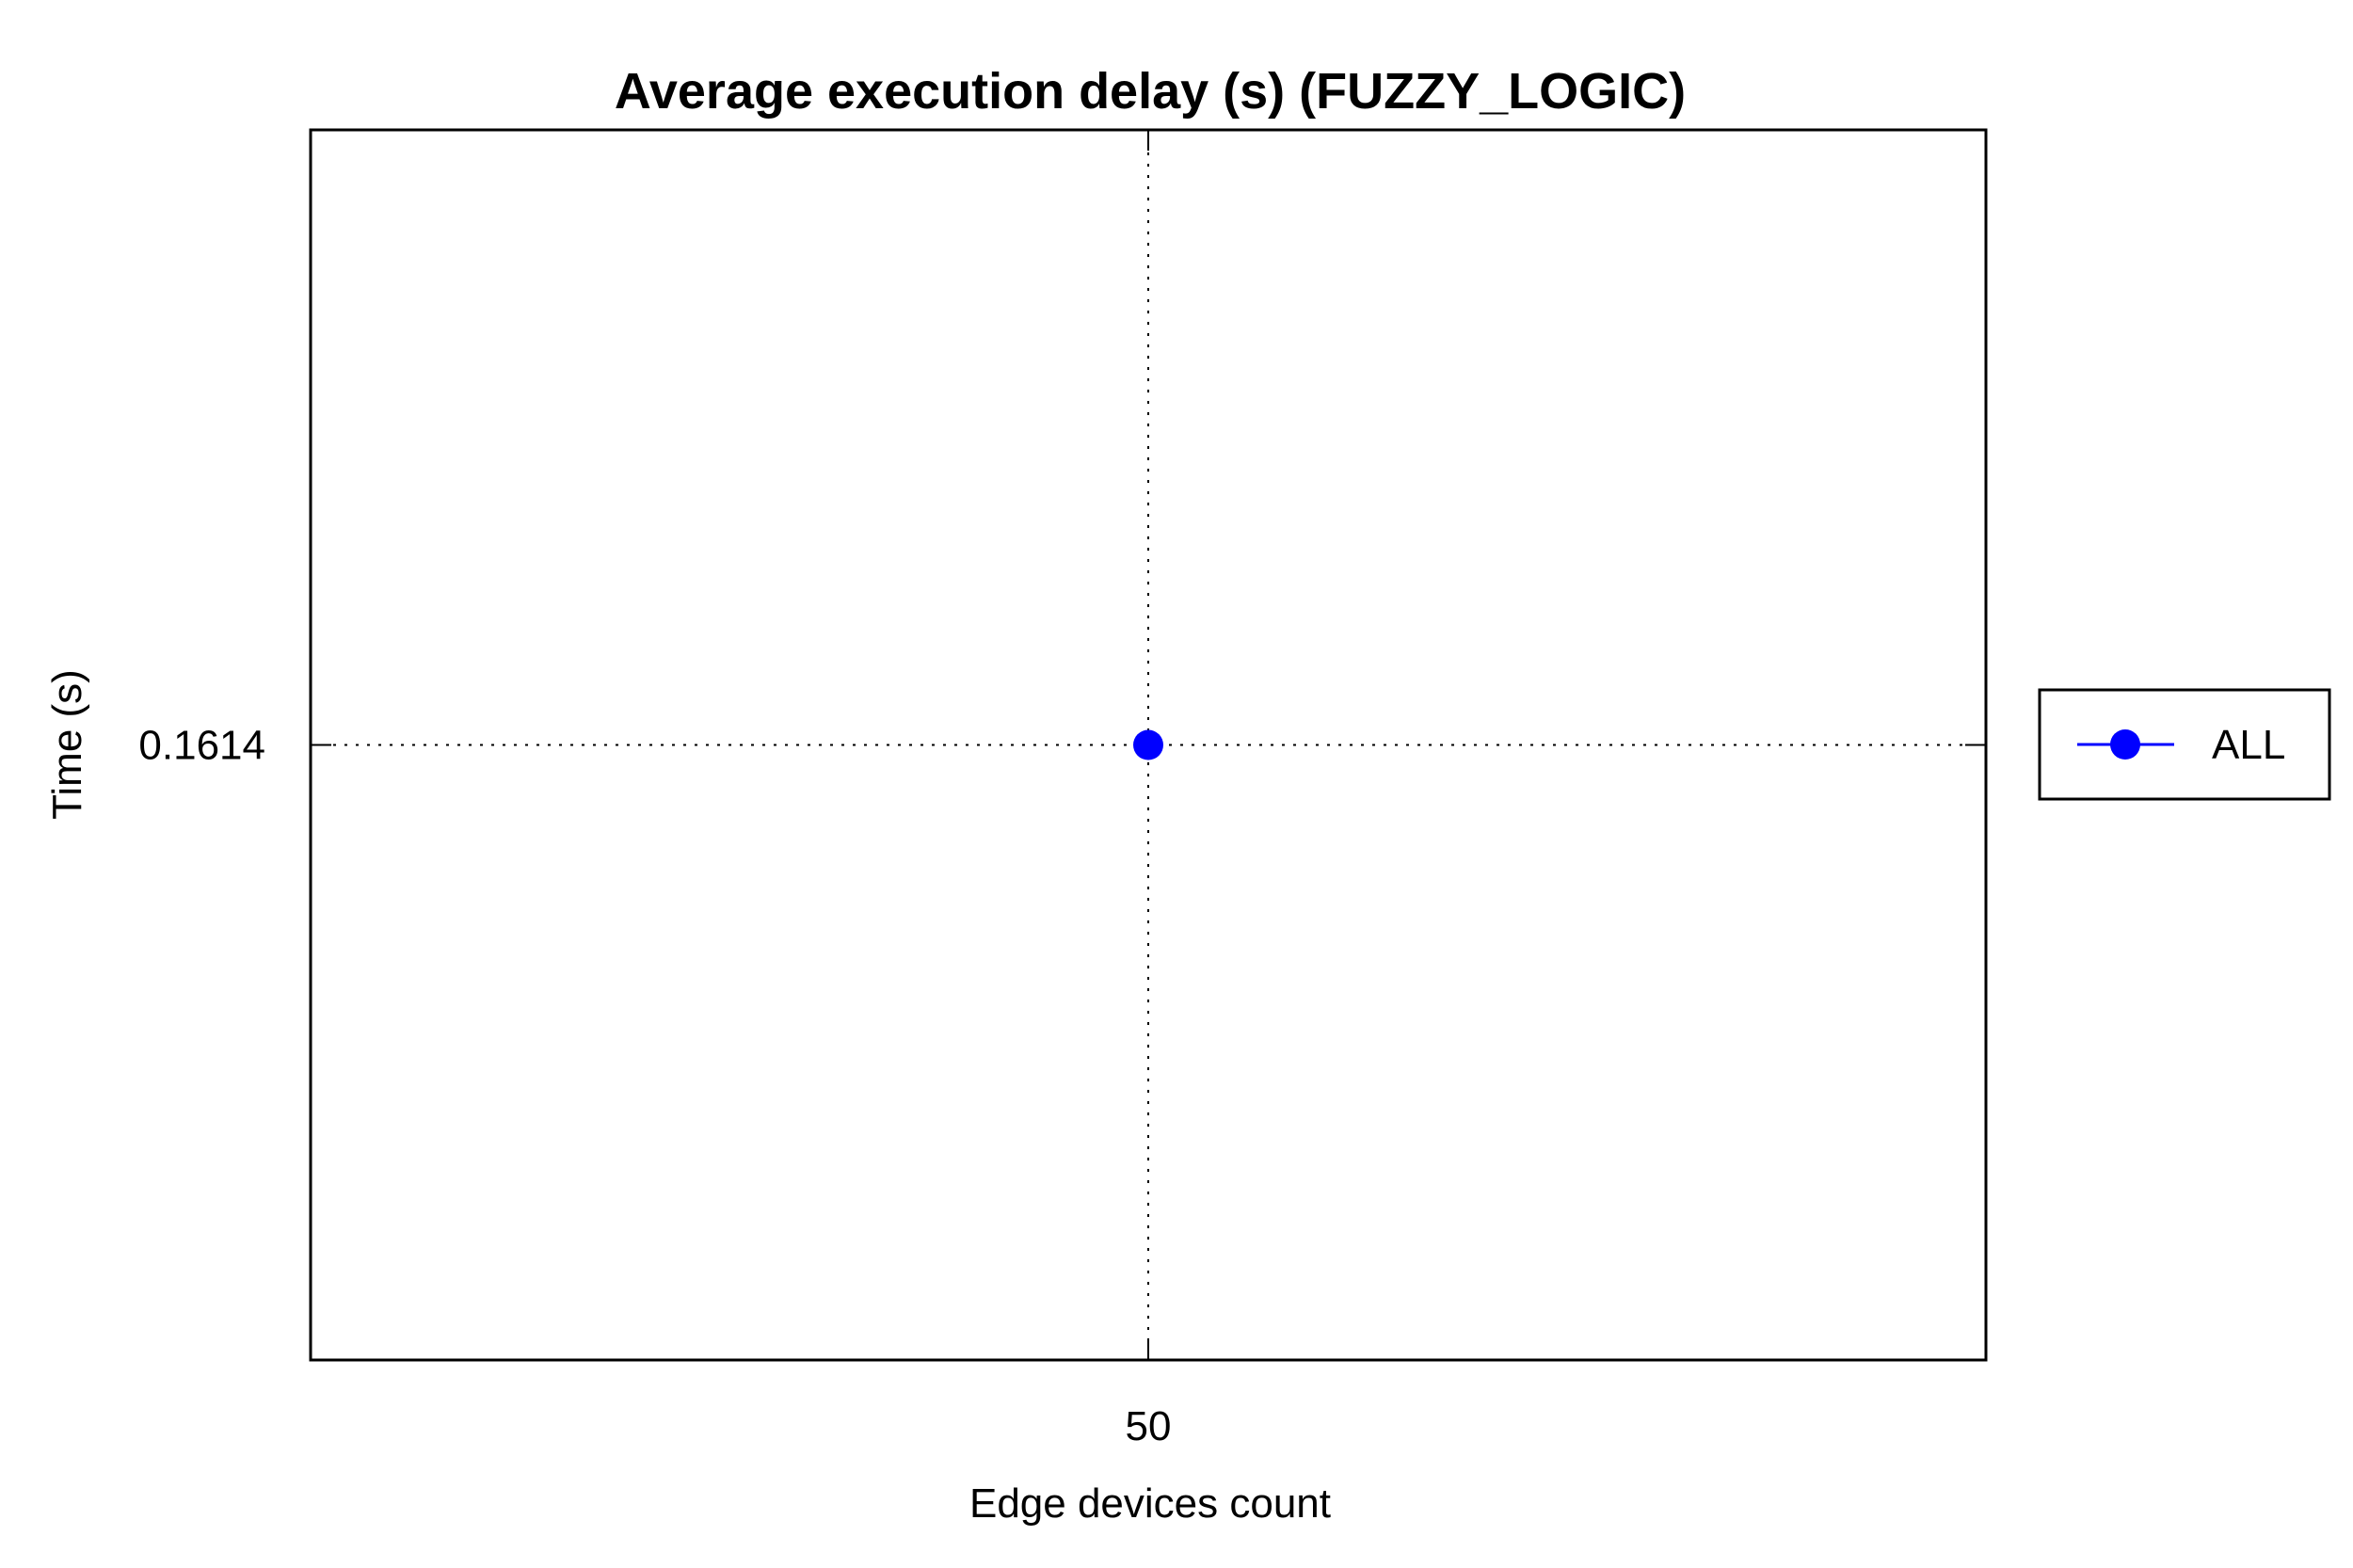 Image resolution: width=2353 pixels, height=1568 pixels. I want to click on x-tick-label: 50, so click(1149, 1426).